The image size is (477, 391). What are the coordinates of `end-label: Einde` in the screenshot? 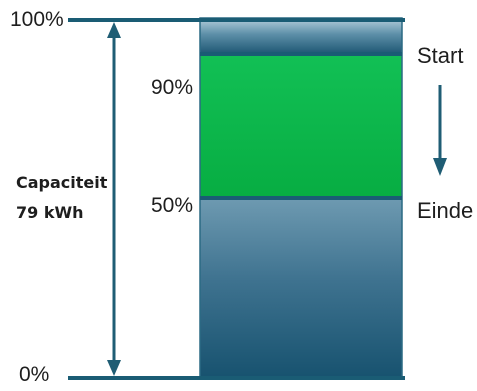 It's located at (445, 210).